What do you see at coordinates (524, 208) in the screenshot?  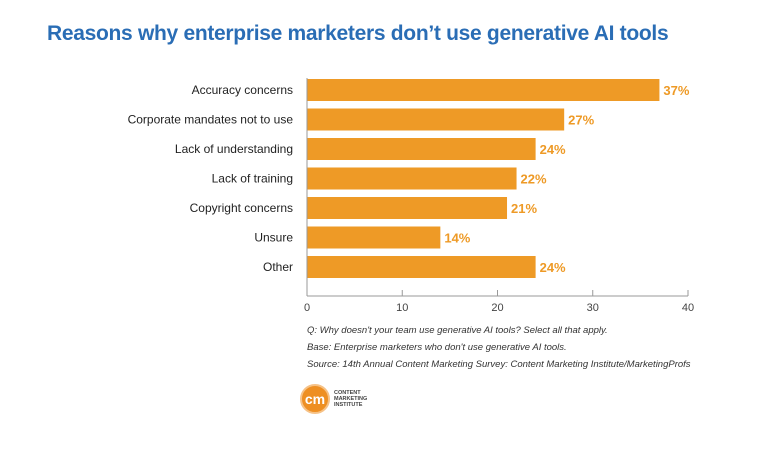 I see `data-label: 21%` at bounding box center [524, 208].